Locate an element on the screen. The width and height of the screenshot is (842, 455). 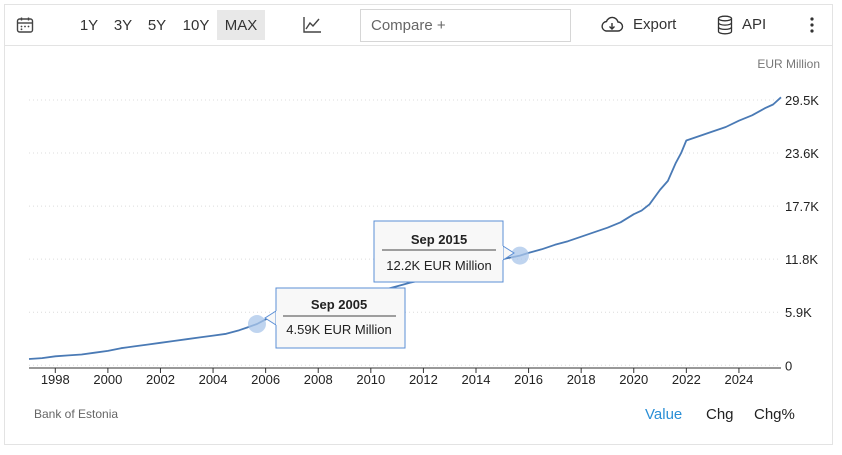
x-tick-label: 2000 is located at coordinates (107, 379).